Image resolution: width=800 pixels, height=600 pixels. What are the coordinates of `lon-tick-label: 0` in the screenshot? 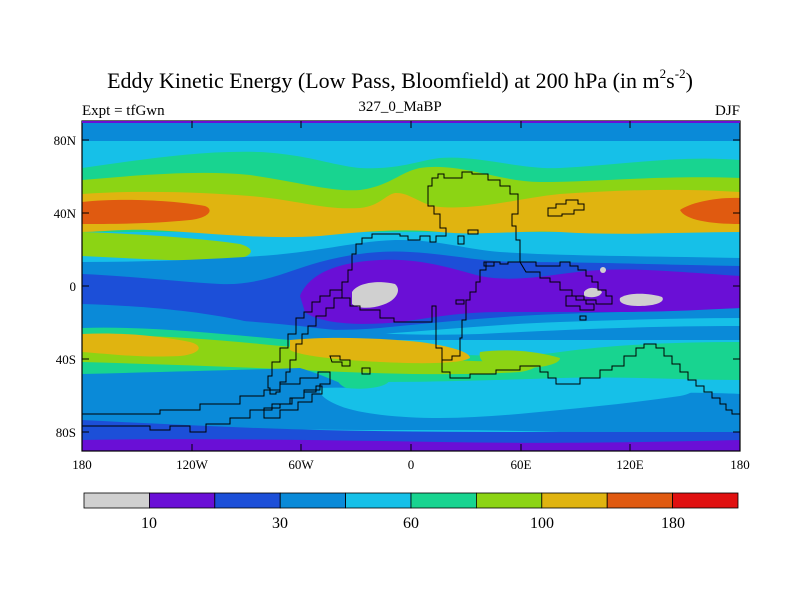 It's located at (411, 464).